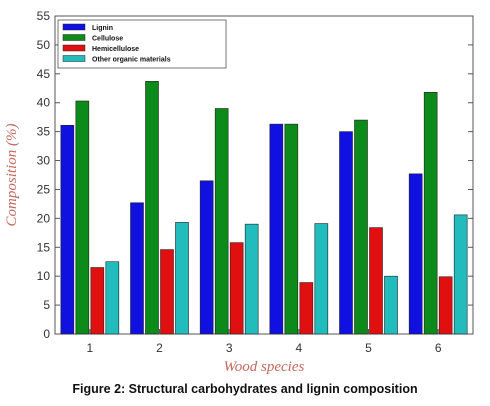 The image size is (490, 406). I want to click on y-tick-label: 15, so click(44, 247).